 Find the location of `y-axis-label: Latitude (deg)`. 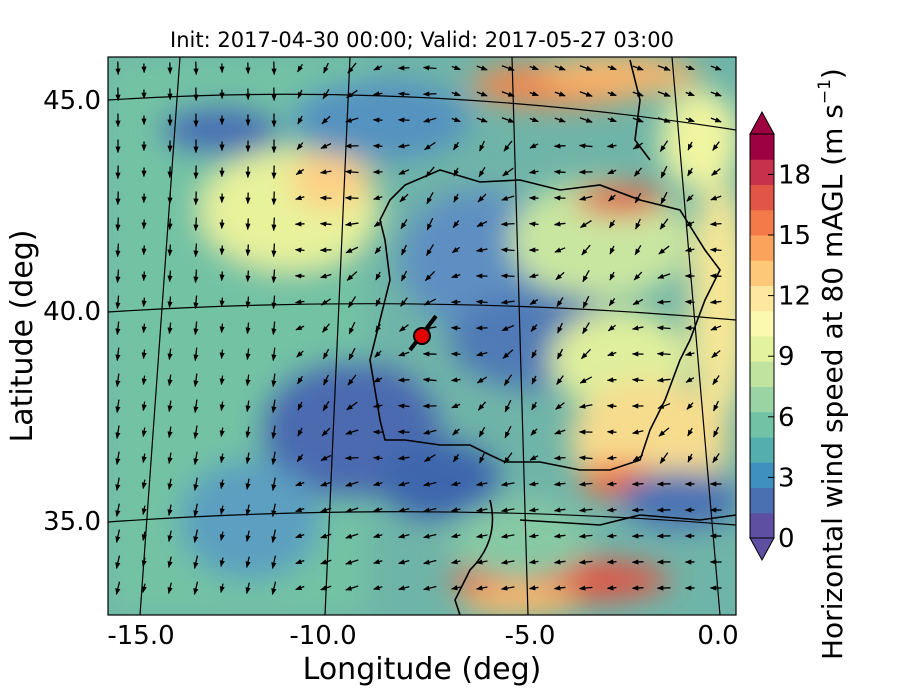

y-axis-label: Latitude (deg) is located at coordinates (22, 336).